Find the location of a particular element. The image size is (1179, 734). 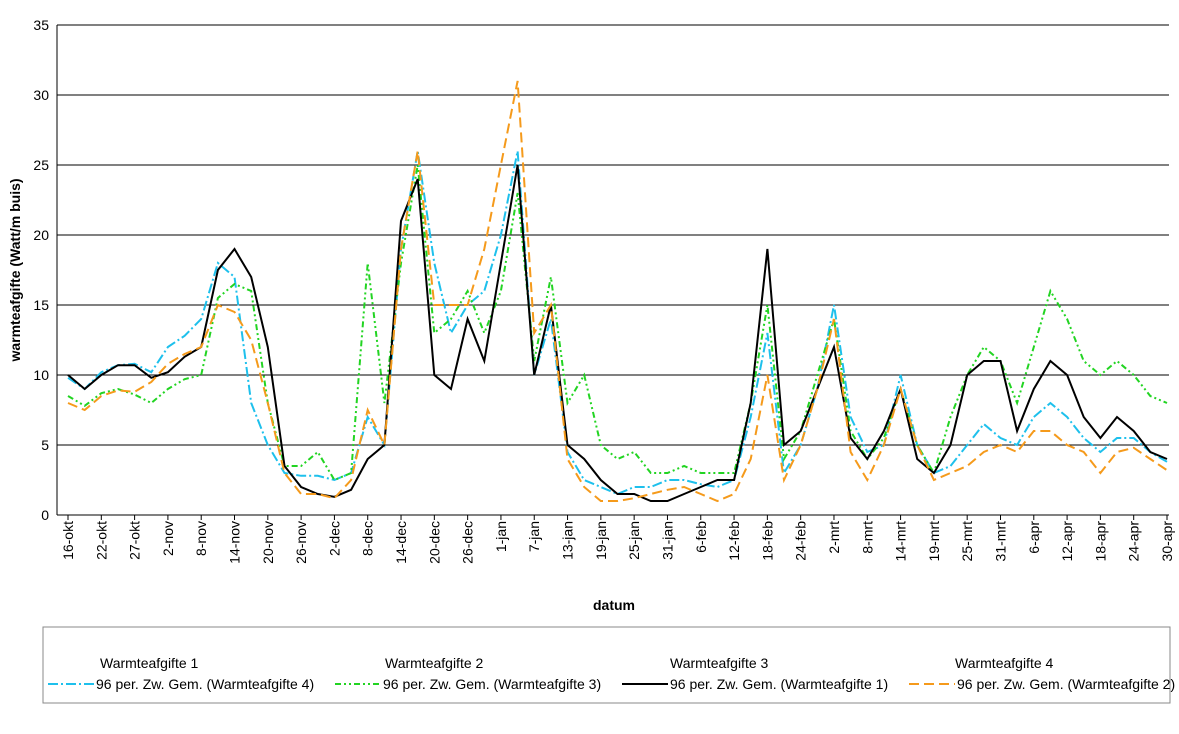

x-tick-label: 2-mrt is located at coordinates (834, 537).